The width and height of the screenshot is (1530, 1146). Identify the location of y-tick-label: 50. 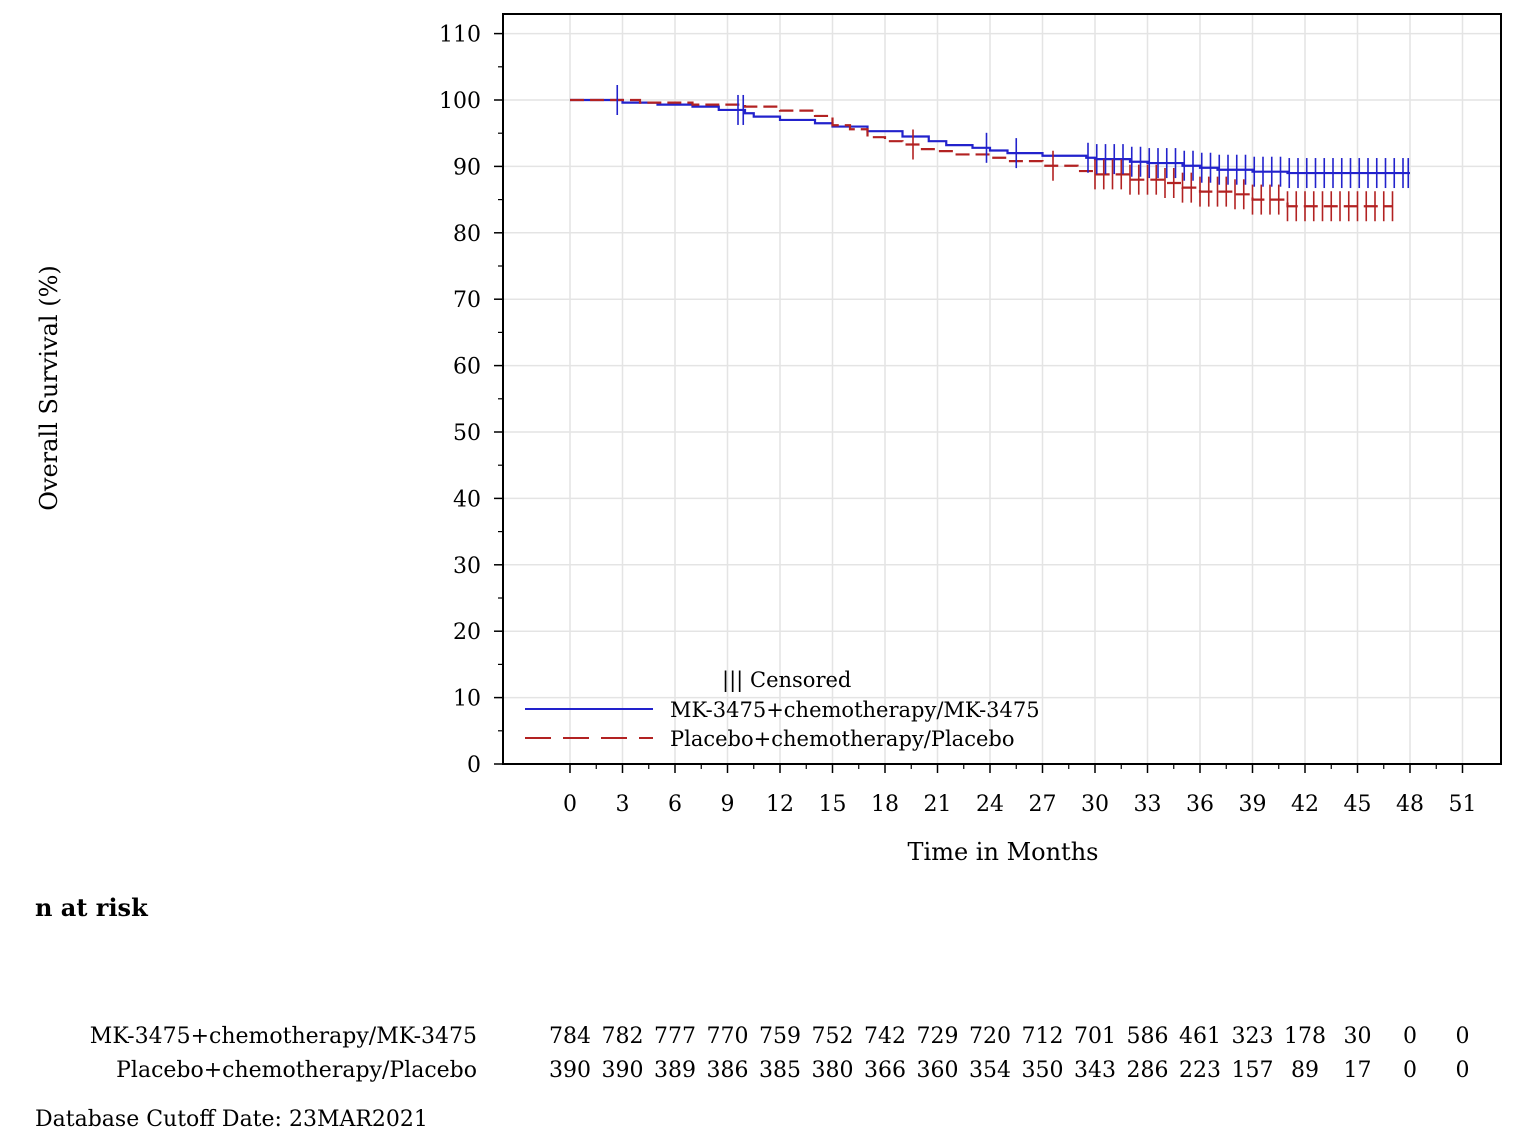
(467, 433).